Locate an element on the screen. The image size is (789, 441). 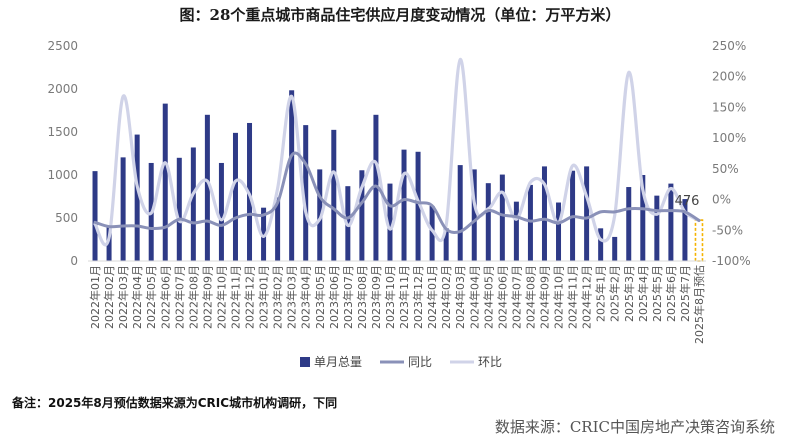
x-tick-label: 2024年12月 is located at coordinates (587, 297).